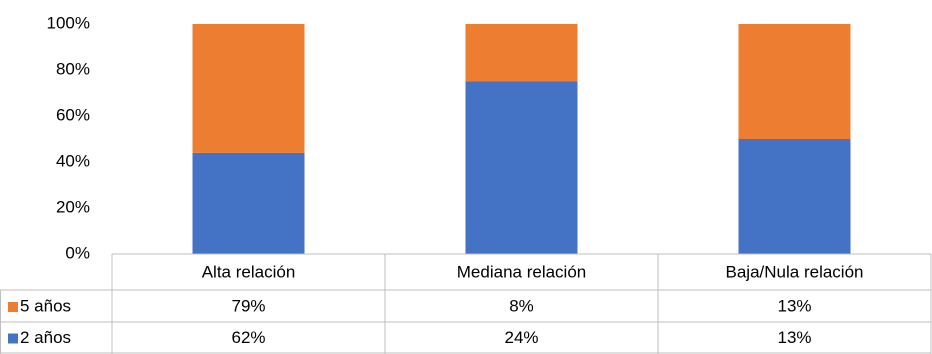 This screenshot has height=354, width=932. I want to click on x-tick-label: Alta relación, so click(249, 271).